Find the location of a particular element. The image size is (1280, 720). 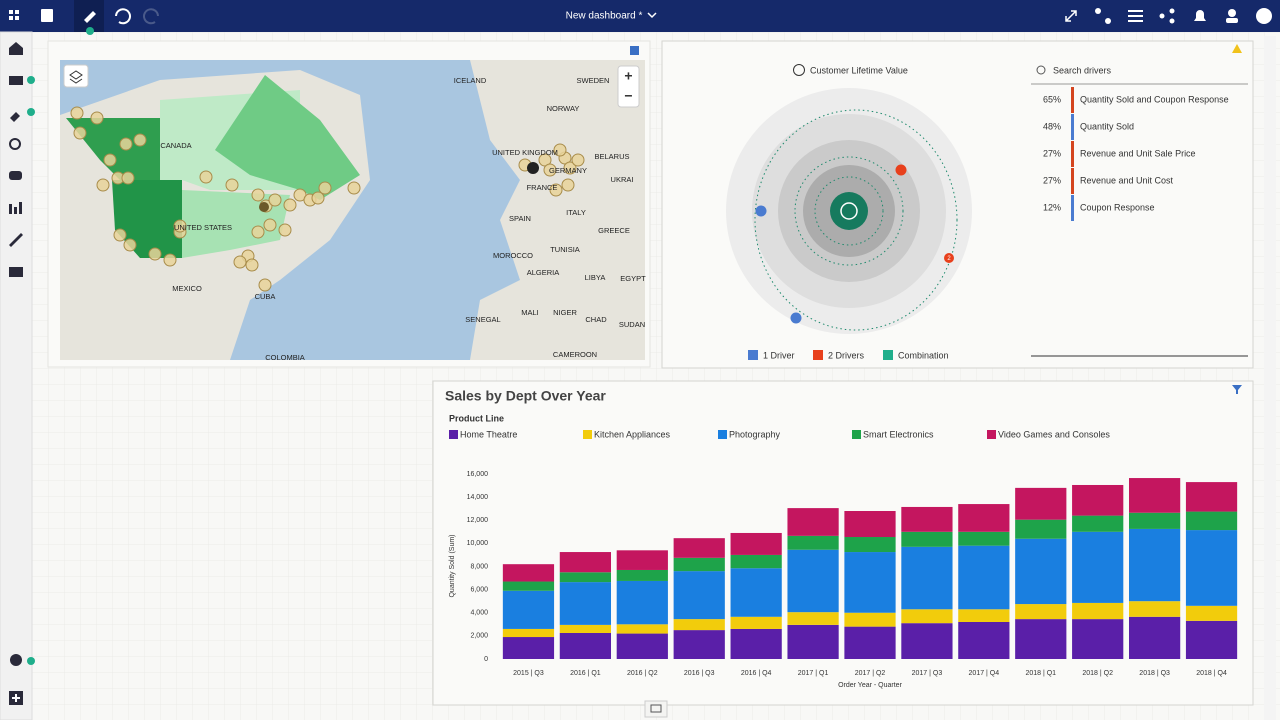

user-icon is located at coordinates (1232, 13).